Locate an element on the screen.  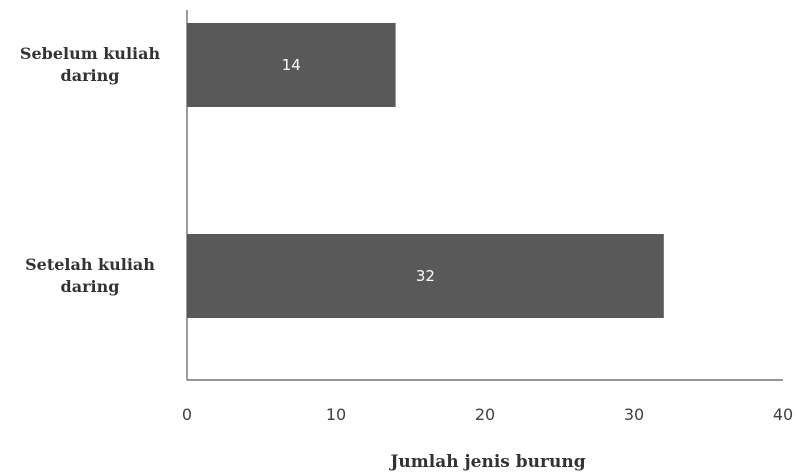
x-tick-label-2: 20 is located at coordinates (485, 414).